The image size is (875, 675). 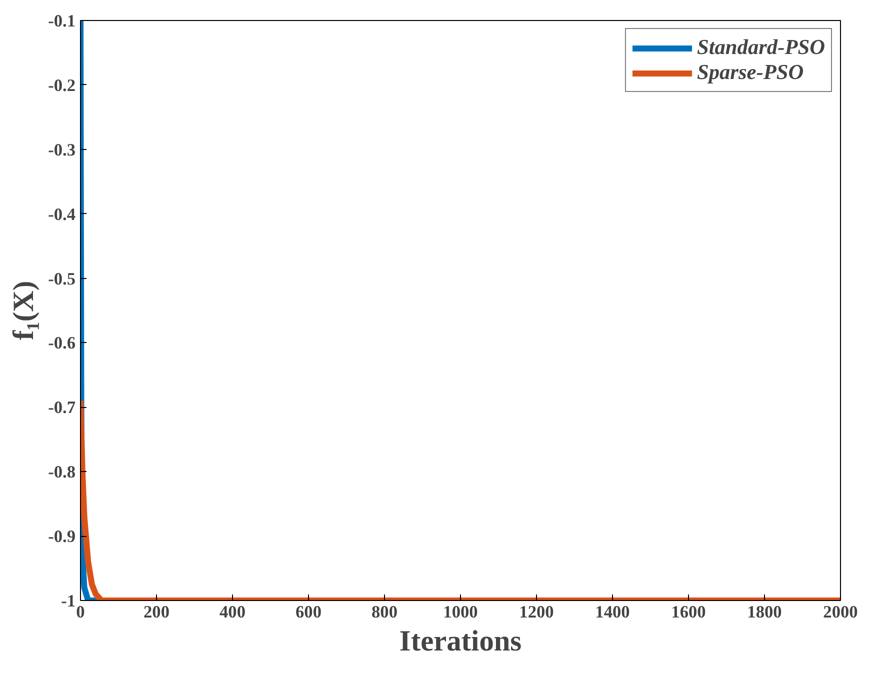 I want to click on y-tick-label: -0.5, so click(x=62, y=278).